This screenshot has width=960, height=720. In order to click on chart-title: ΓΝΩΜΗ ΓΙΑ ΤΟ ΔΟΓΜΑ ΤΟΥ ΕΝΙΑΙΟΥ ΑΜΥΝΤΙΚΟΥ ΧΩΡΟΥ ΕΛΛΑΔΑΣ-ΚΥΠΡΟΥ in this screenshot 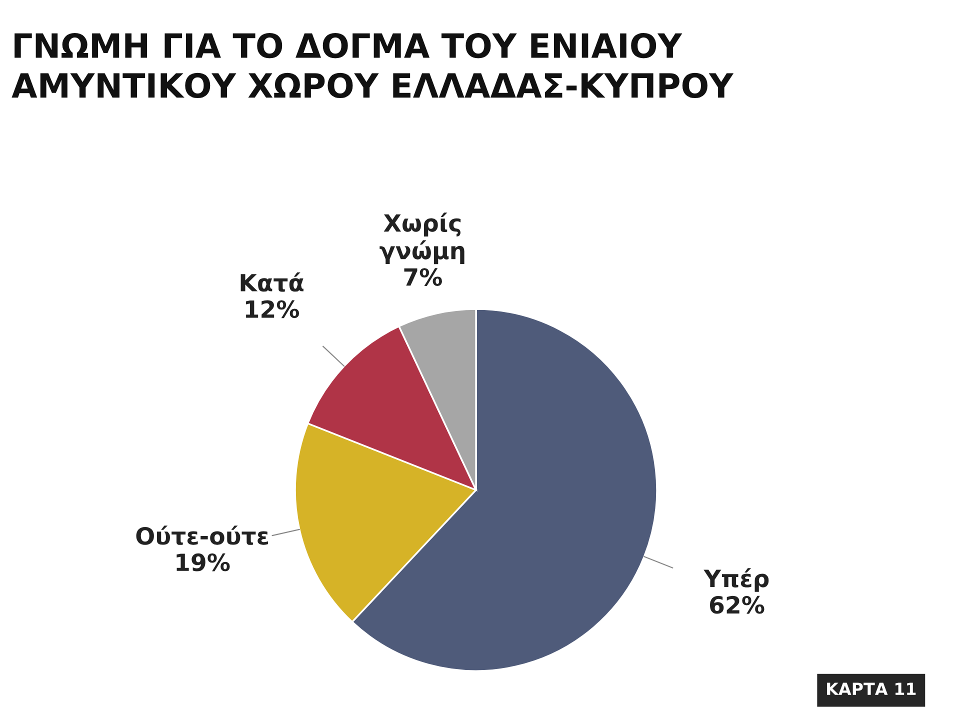, I will do `click(373, 65)`.